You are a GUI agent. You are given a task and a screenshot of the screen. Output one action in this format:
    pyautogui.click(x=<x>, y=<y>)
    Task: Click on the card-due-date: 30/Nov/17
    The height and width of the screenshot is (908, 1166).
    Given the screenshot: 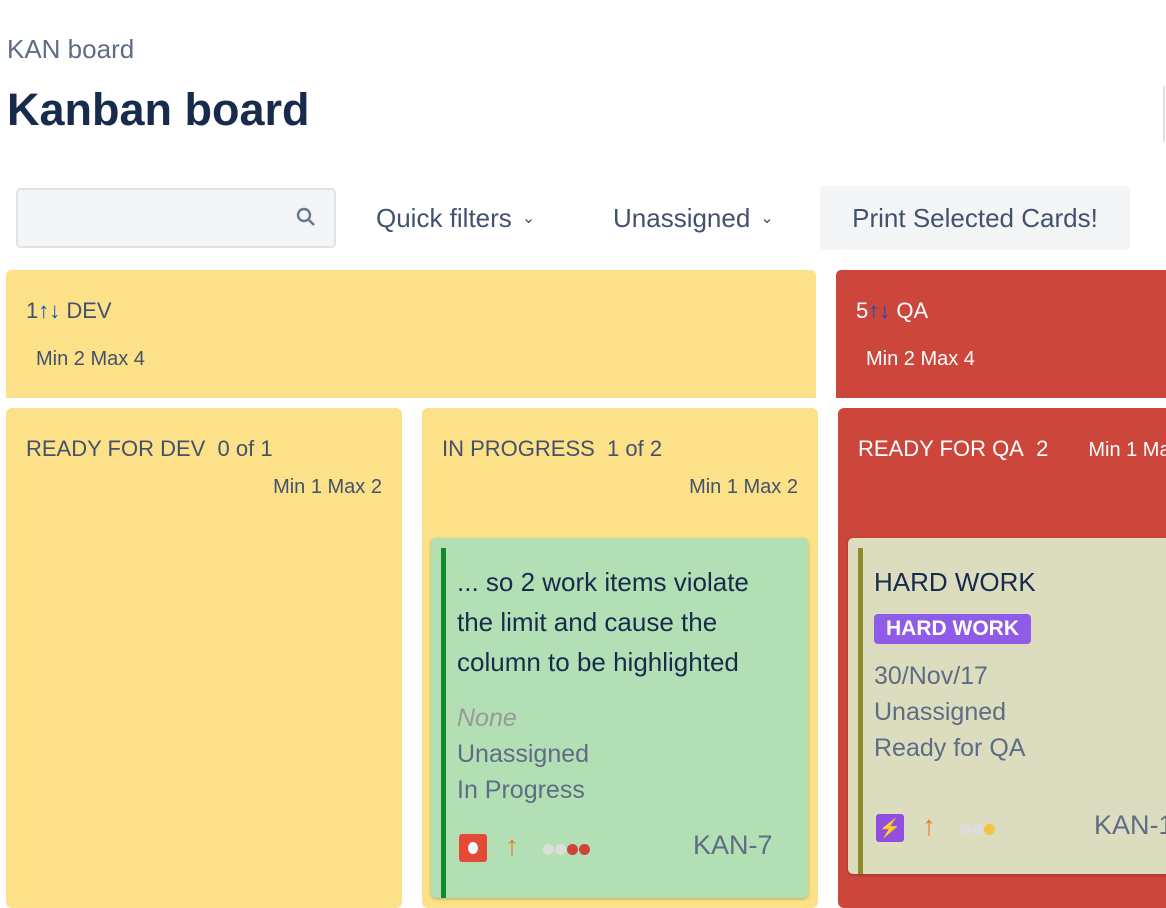 What is the action you would take?
    pyautogui.click(x=931, y=676)
    